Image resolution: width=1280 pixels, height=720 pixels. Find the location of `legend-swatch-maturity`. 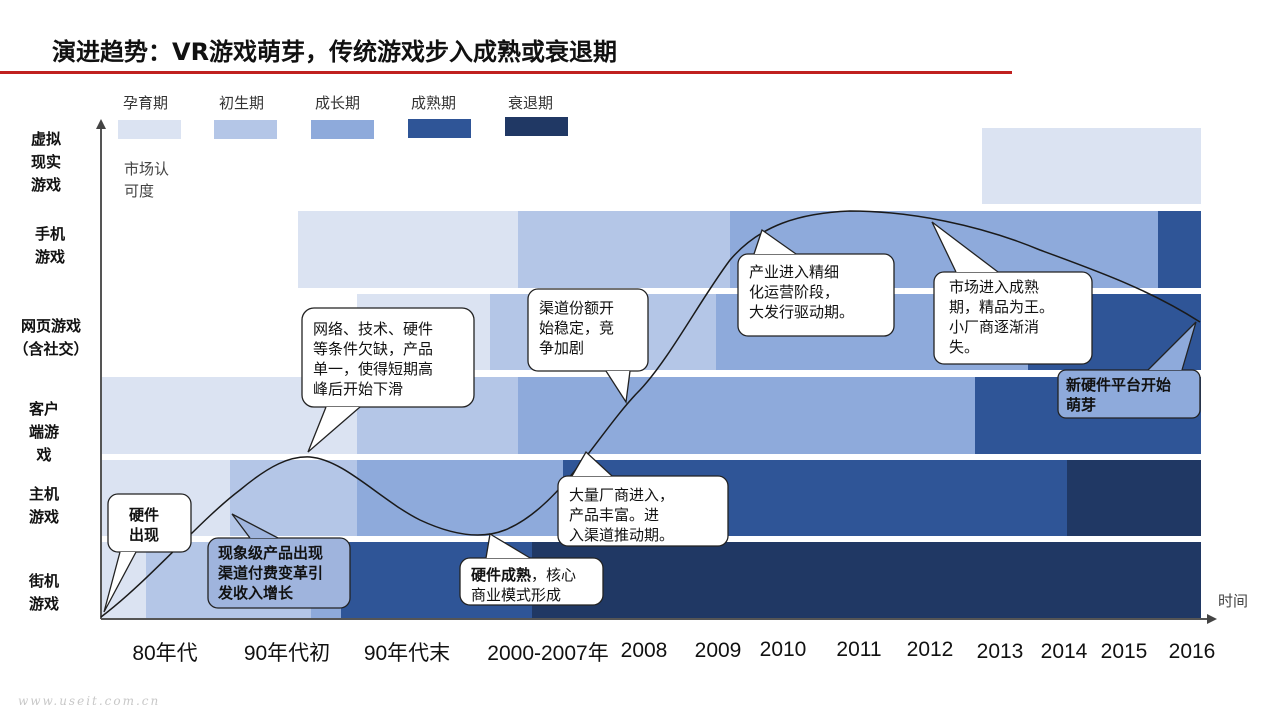

legend-swatch-maturity is located at coordinates (439, 128).